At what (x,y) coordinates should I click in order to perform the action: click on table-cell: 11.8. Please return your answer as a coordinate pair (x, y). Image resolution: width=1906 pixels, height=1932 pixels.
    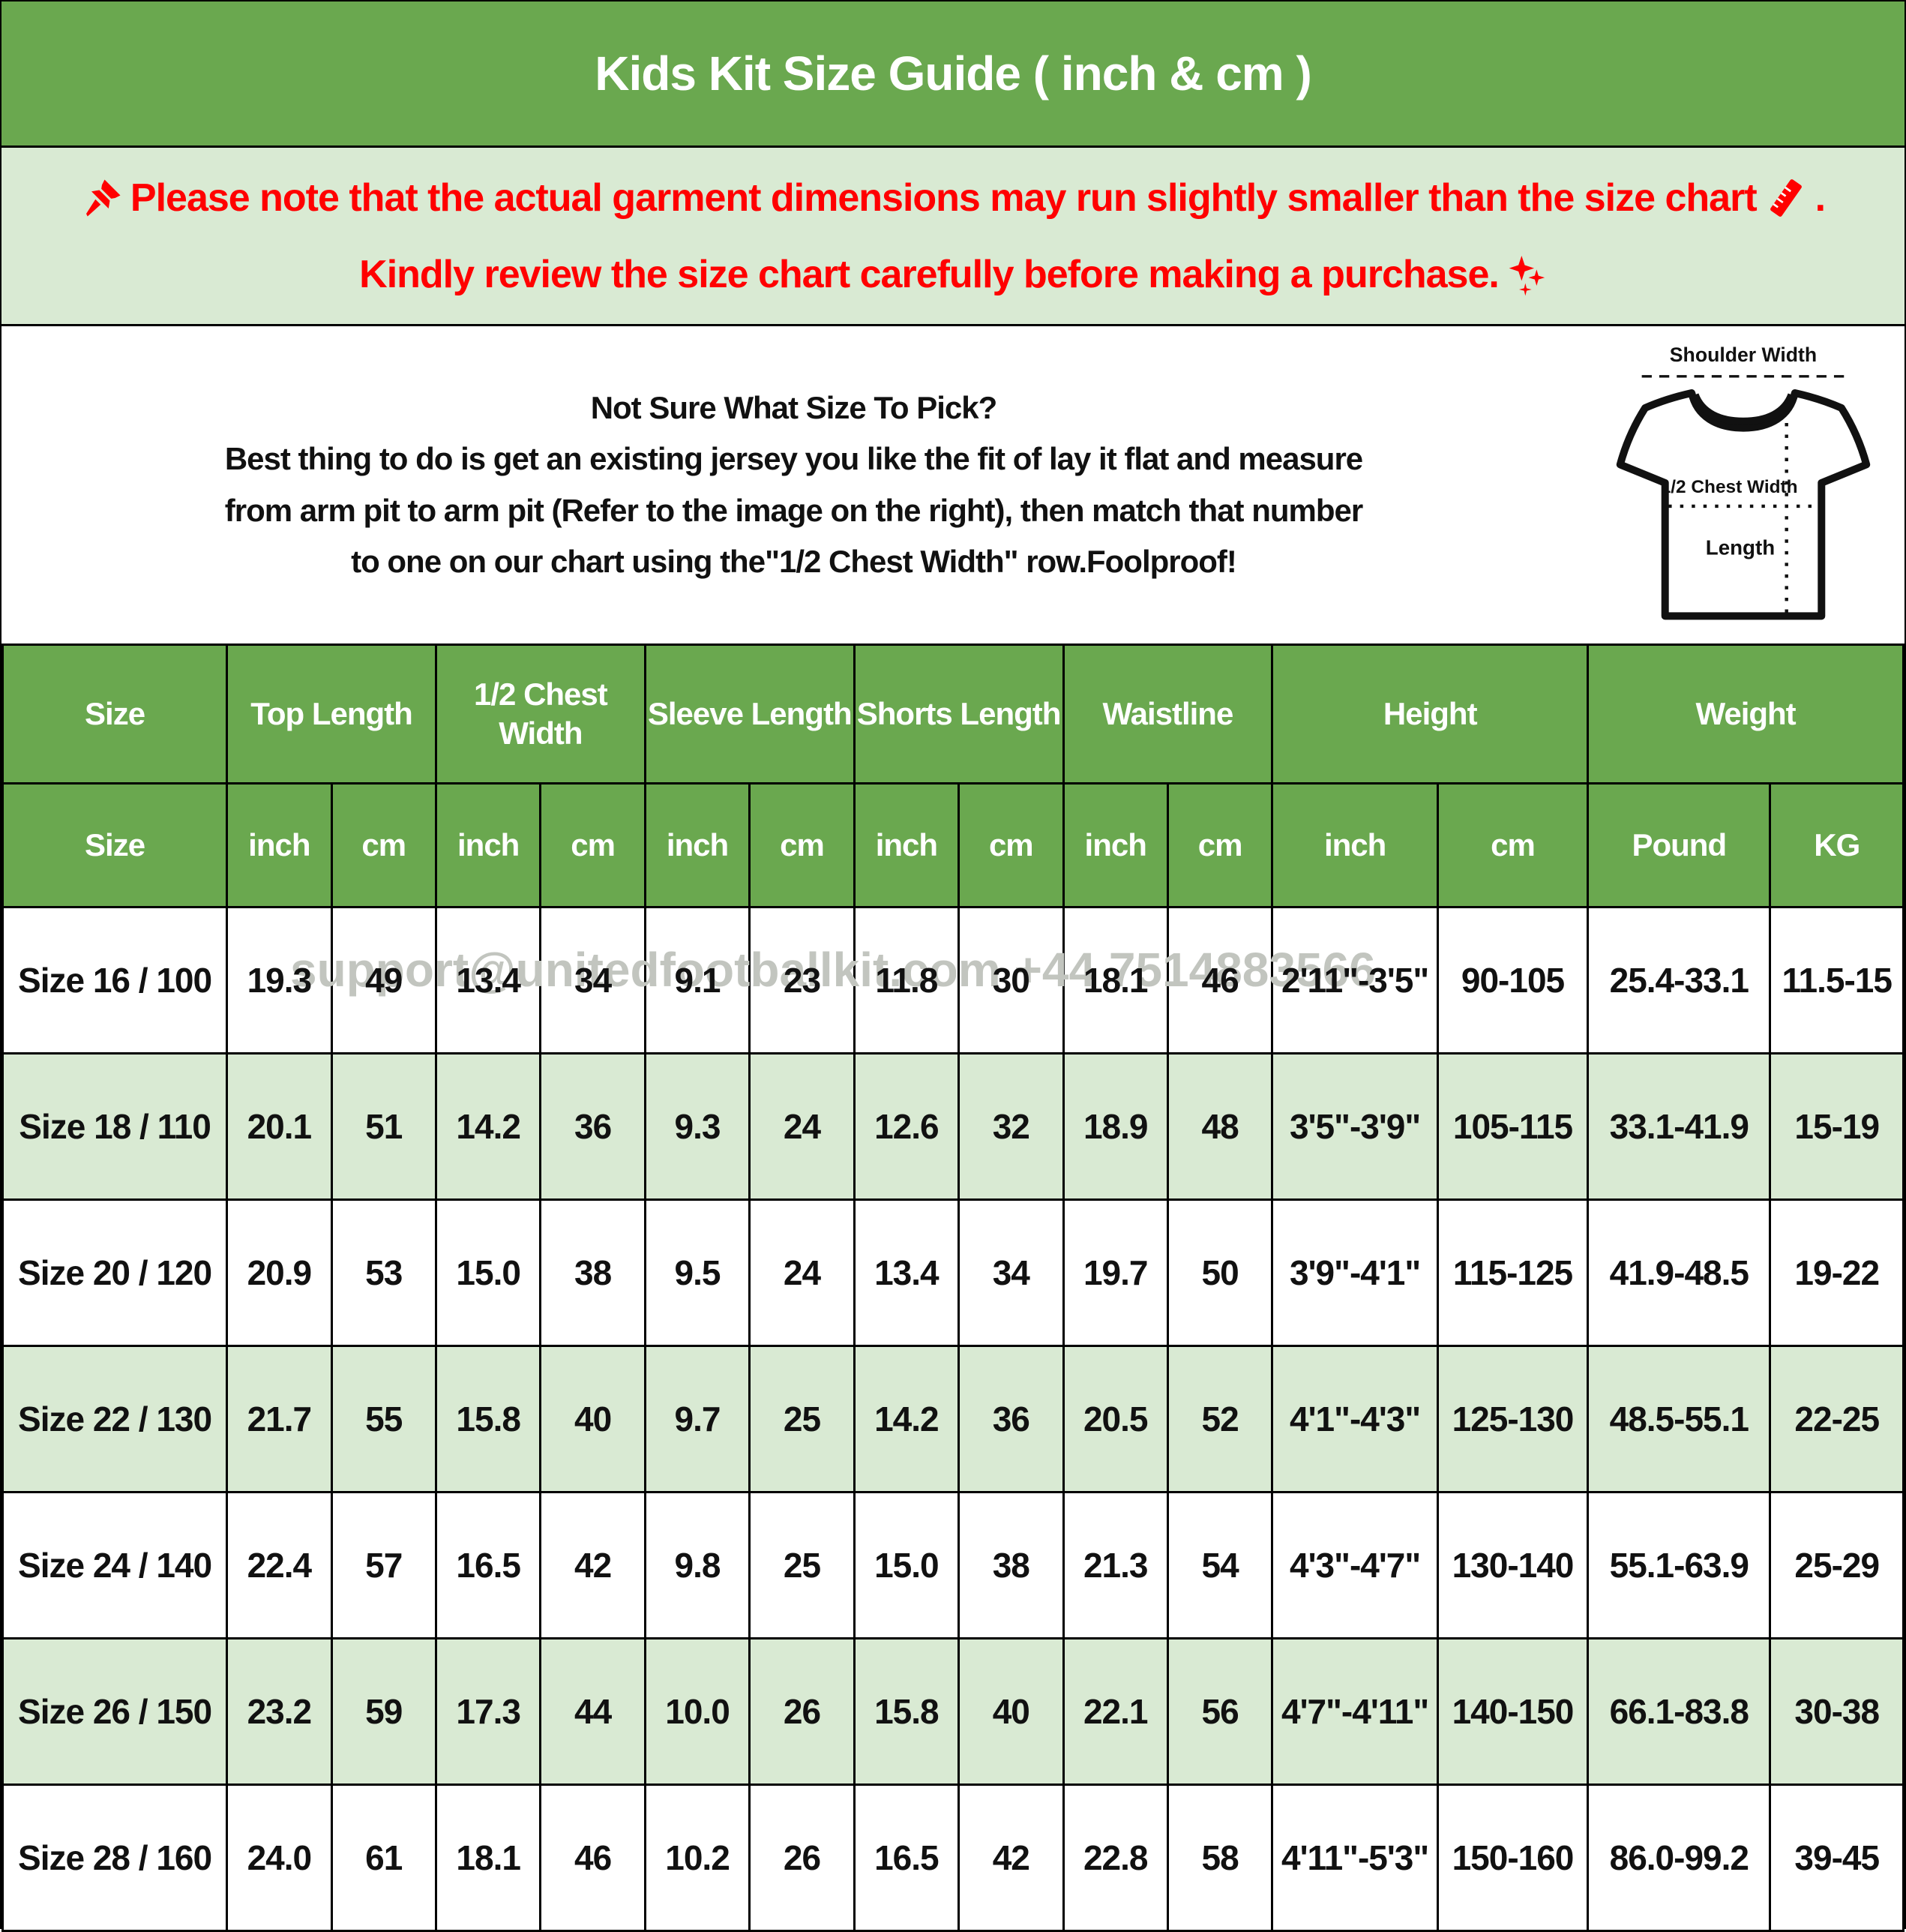
    Looking at the image, I should click on (906, 980).